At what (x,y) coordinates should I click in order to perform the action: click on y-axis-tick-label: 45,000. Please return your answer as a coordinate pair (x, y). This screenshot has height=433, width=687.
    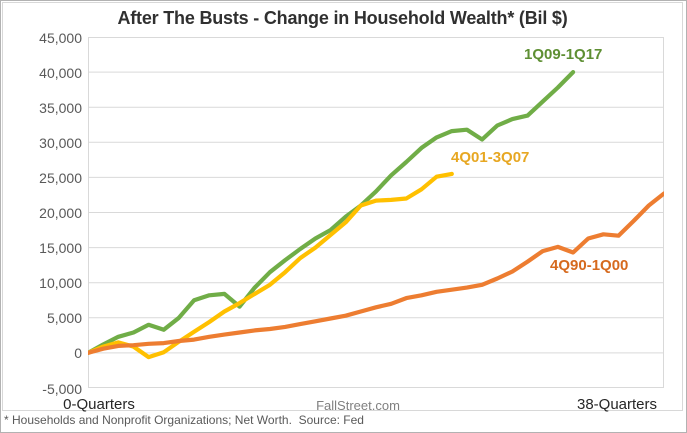
    Looking at the image, I should click on (60, 37).